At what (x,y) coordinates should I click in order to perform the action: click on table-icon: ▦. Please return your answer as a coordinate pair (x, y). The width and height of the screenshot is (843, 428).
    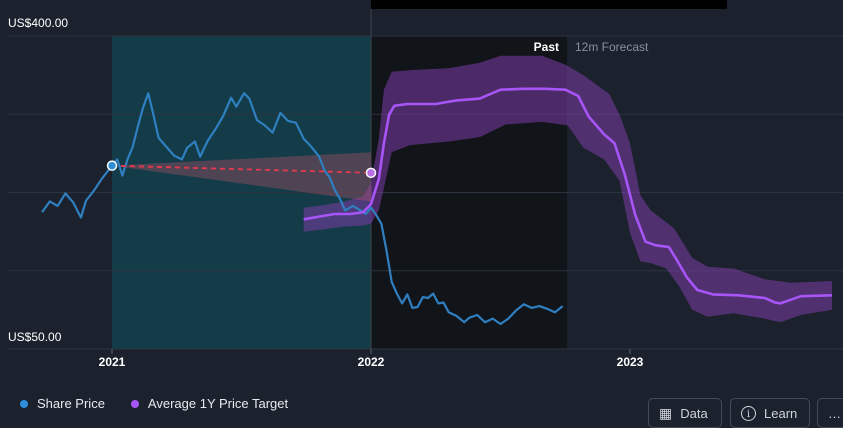
    Looking at the image, I should click on (666, 412).